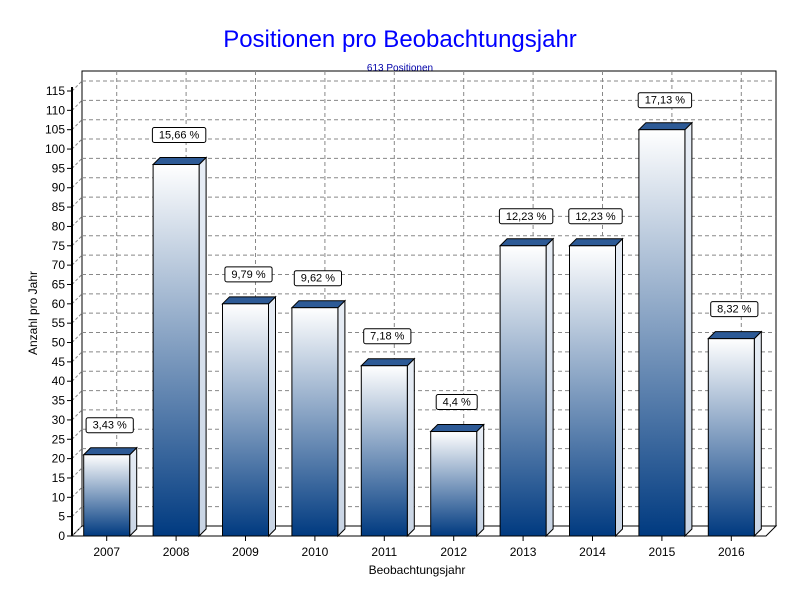  I want to click on y-tick-label: 105, so click(55, 130).